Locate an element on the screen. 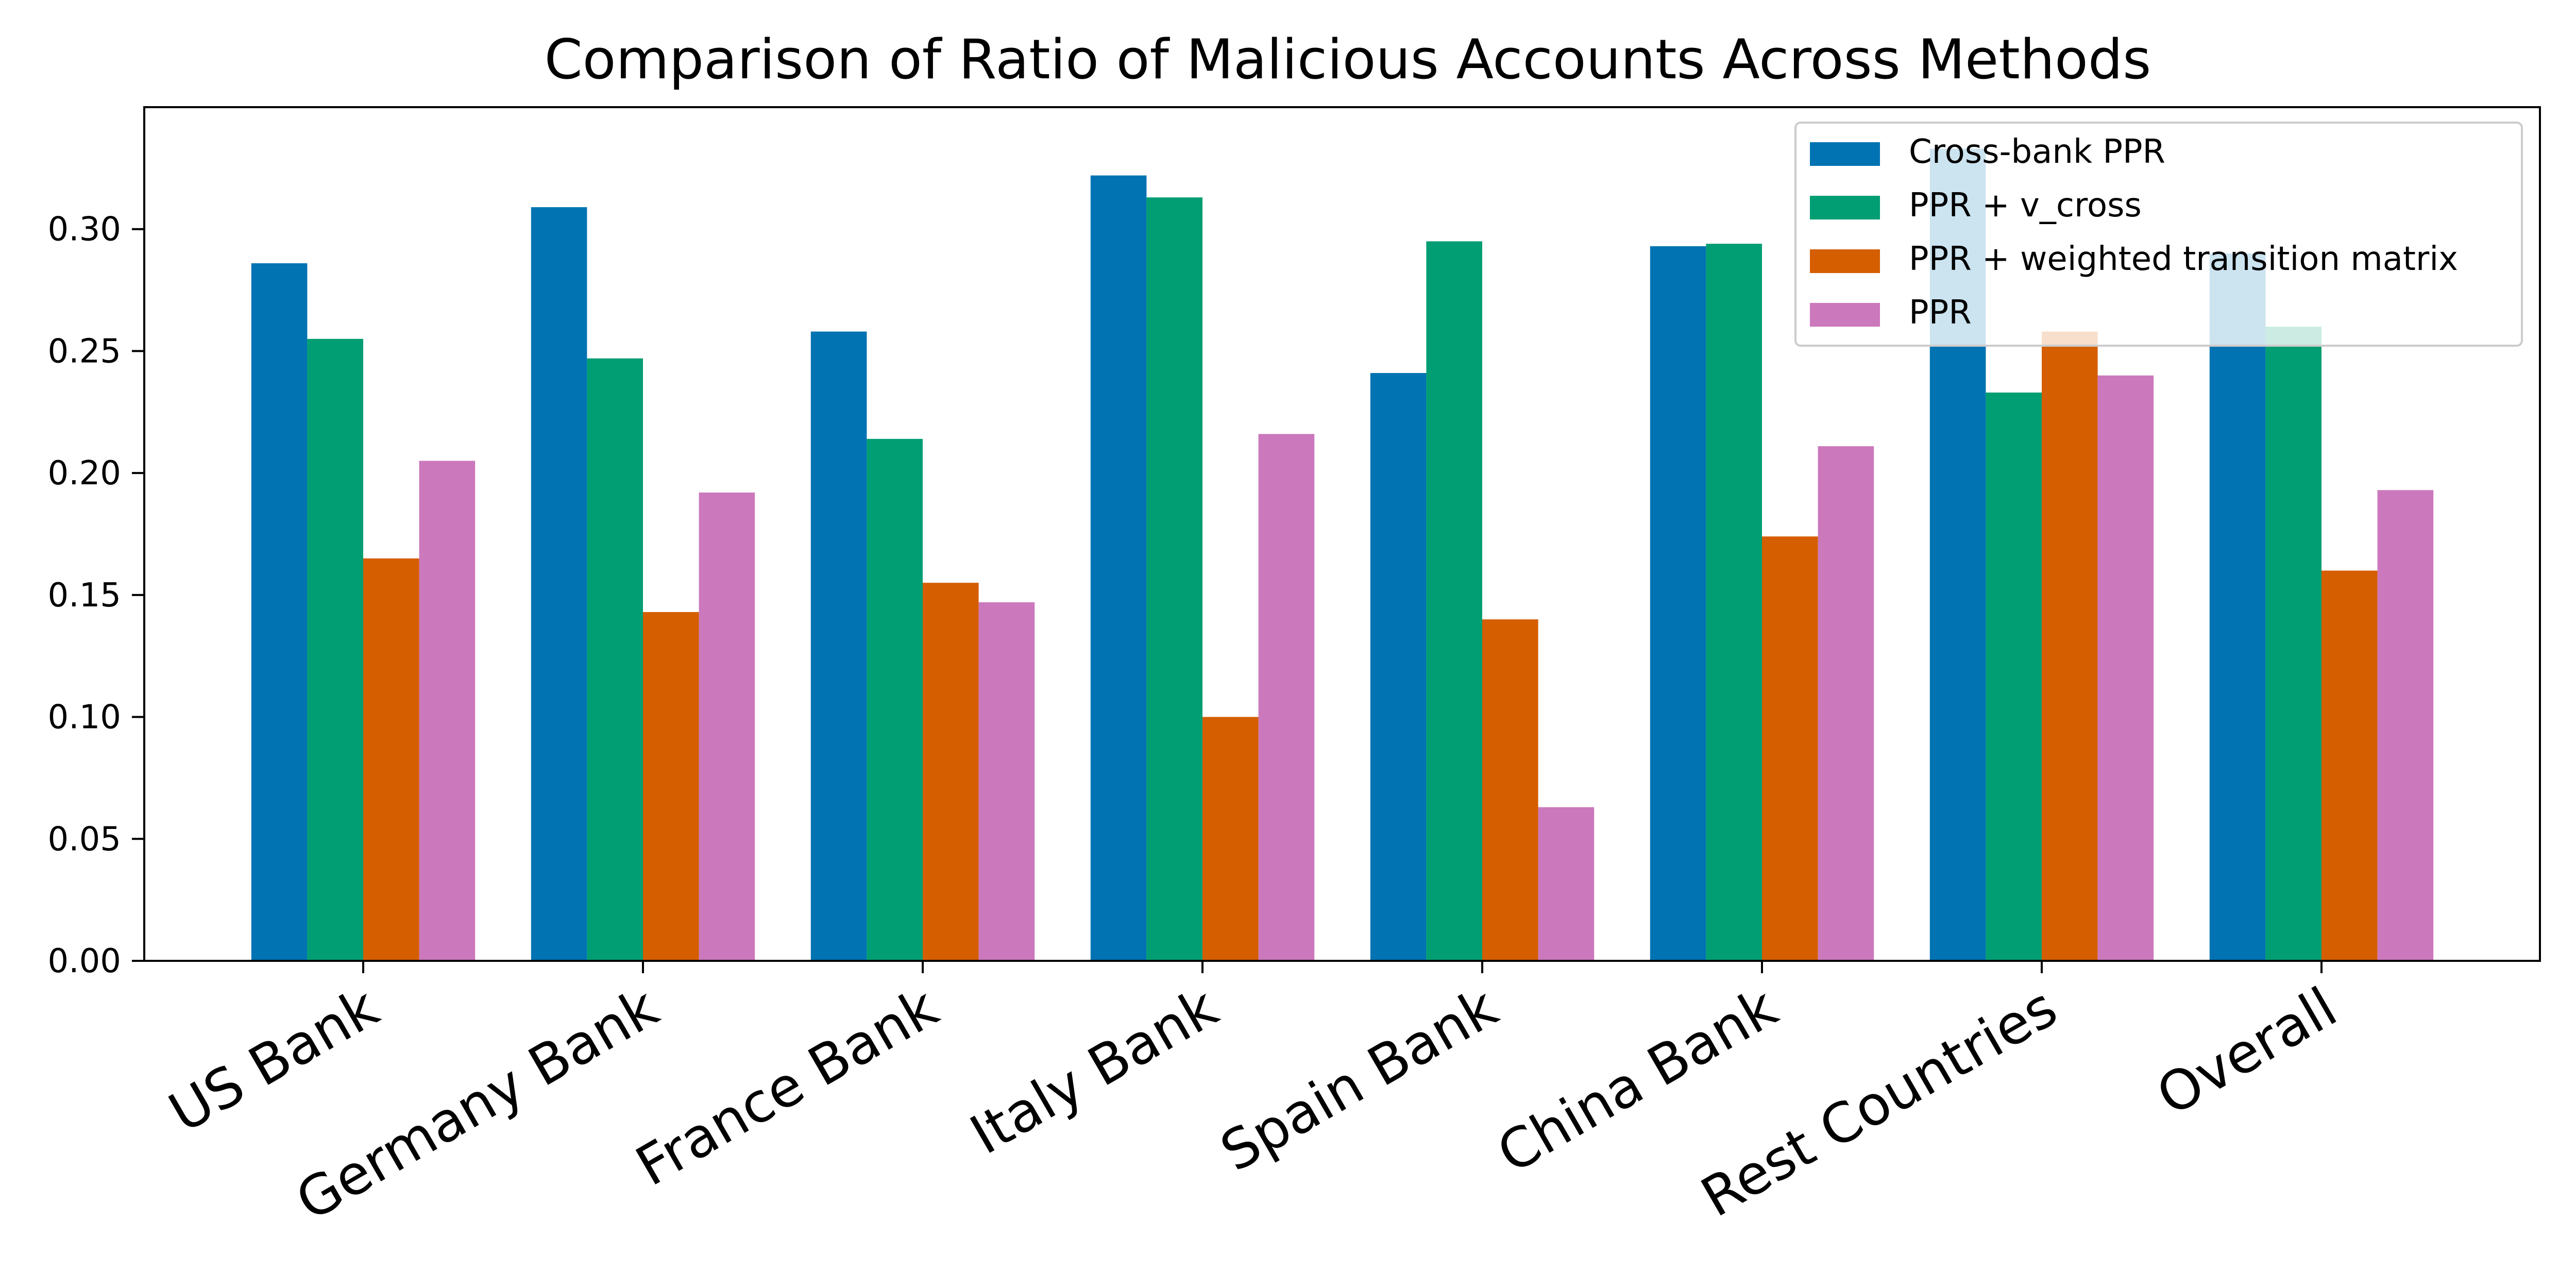  legend-label: PPR is located at coordinates (1940, 313).